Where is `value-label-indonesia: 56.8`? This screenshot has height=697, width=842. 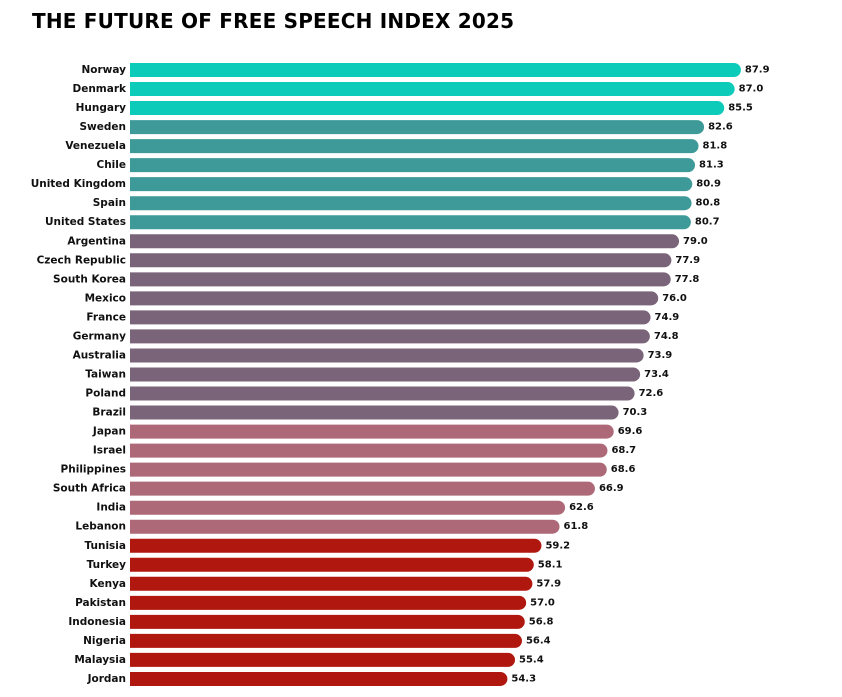 value-label-indonesia: 56.8 is located at coordinates (541, 621).